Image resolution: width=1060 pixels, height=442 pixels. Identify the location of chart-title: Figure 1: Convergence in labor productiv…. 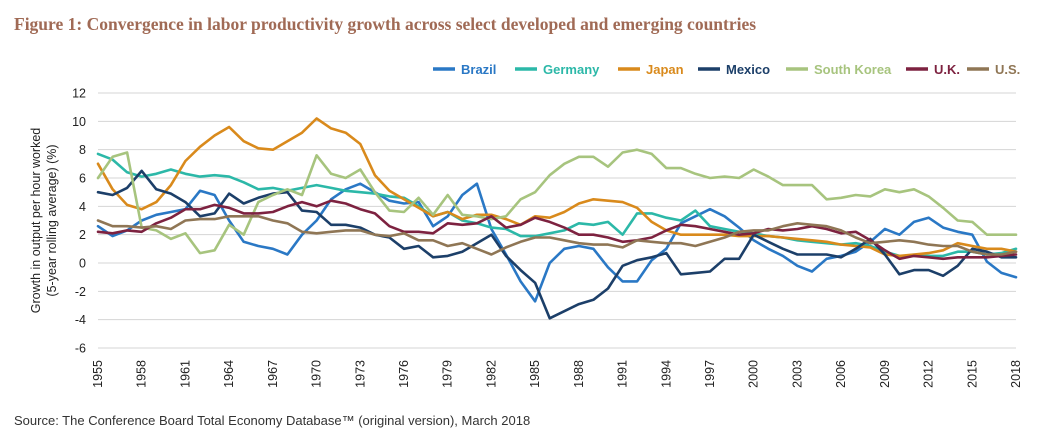
(385, 24).